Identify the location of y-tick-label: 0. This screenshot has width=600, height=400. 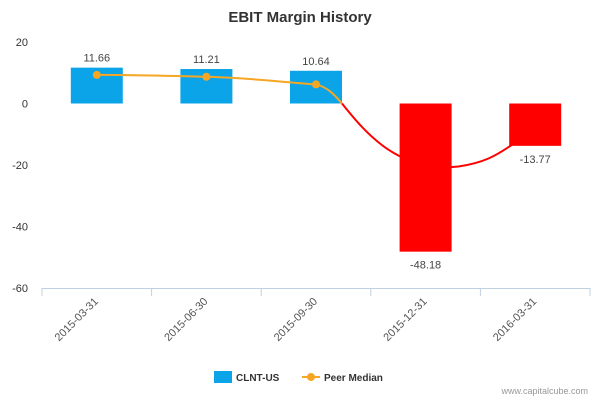
(25, 105).